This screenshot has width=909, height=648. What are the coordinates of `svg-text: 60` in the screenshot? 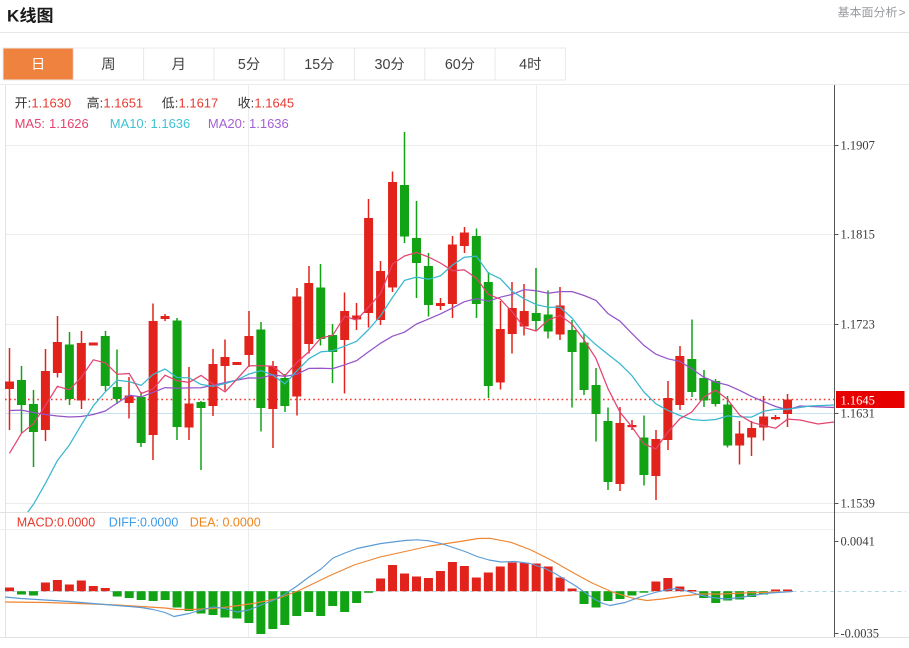 It's located at (453, 65).